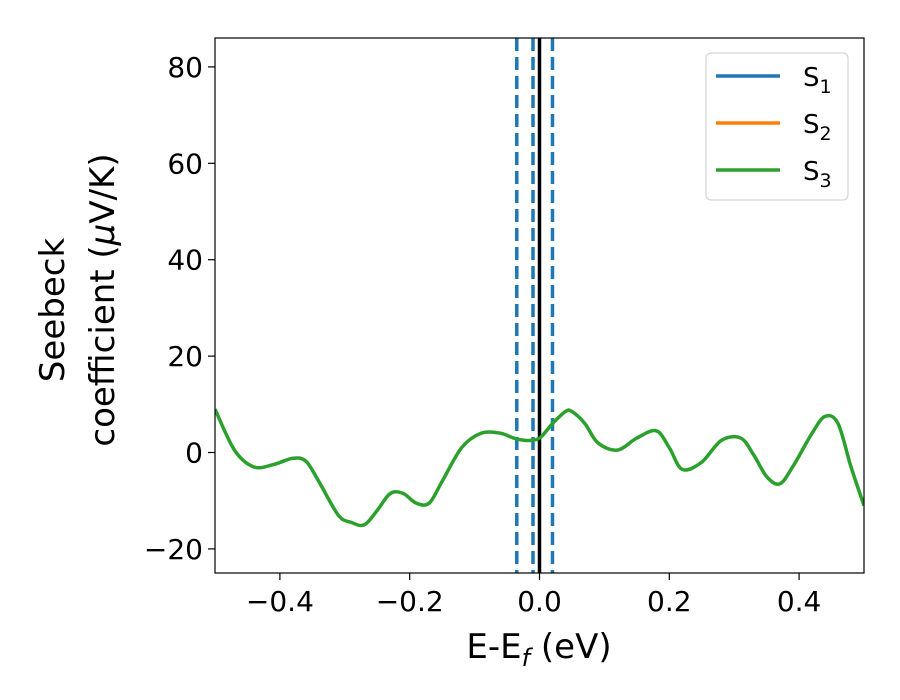 This screenshot has width=900, height=700. Describe the element at coordinates (185, 356) in the screenshot. I see `y-tick-label: 20` at that location.